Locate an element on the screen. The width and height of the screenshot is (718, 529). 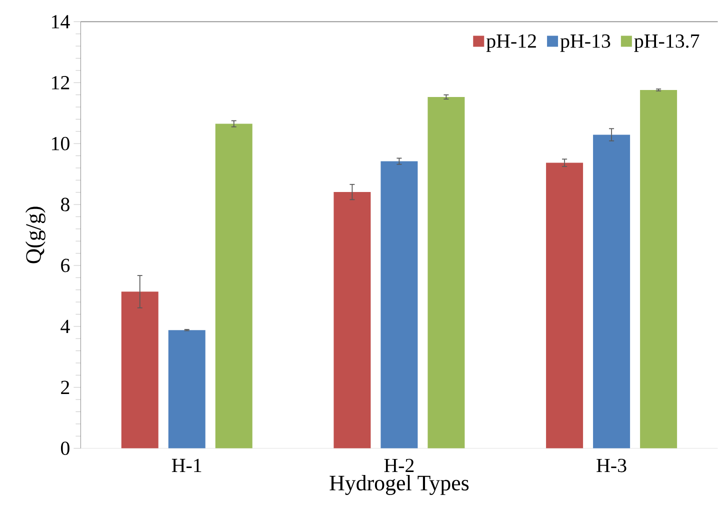
y-tick-label: 12 is located at coordinates (61, 83).